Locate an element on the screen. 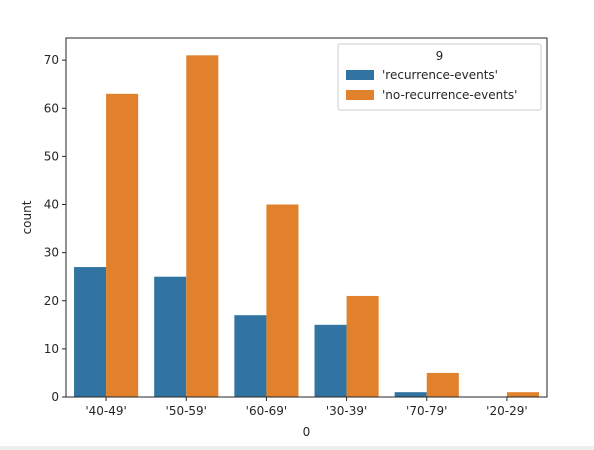 The image size is (594, 450). y-axis-label: count is located at coordinates (27, 217).